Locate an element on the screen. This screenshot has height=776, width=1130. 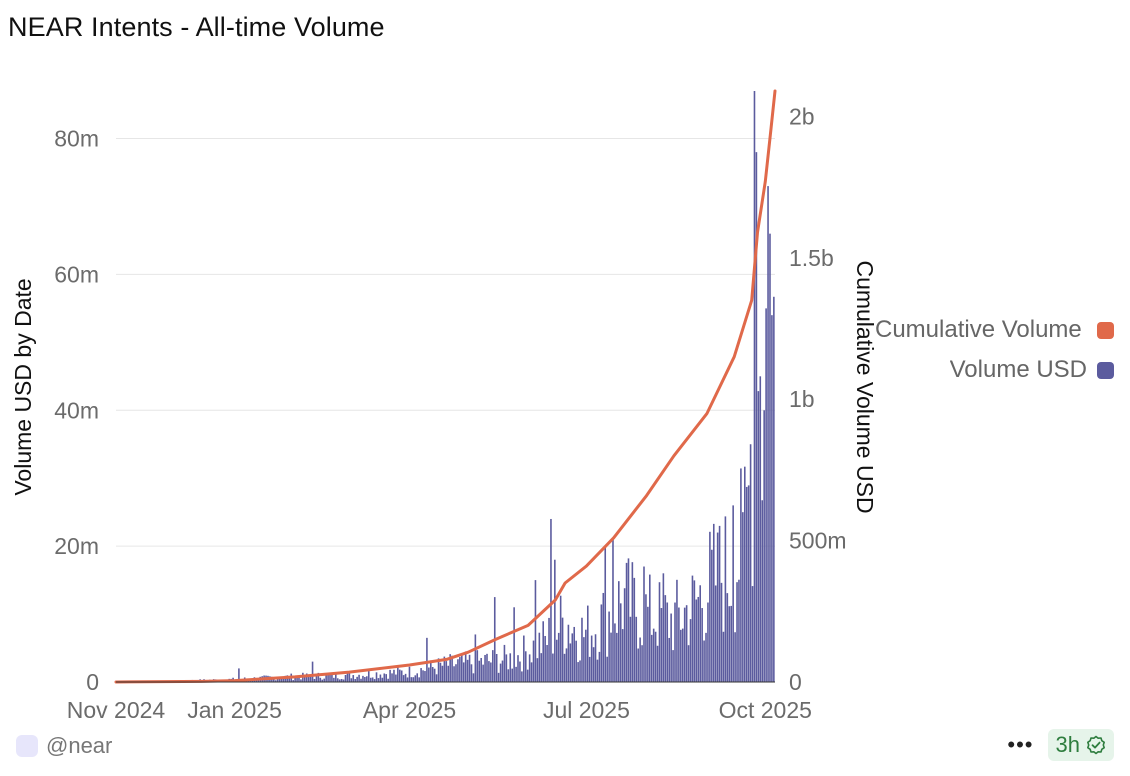
refresh-status-badge: 3h is located at coordinates (1080, 745).